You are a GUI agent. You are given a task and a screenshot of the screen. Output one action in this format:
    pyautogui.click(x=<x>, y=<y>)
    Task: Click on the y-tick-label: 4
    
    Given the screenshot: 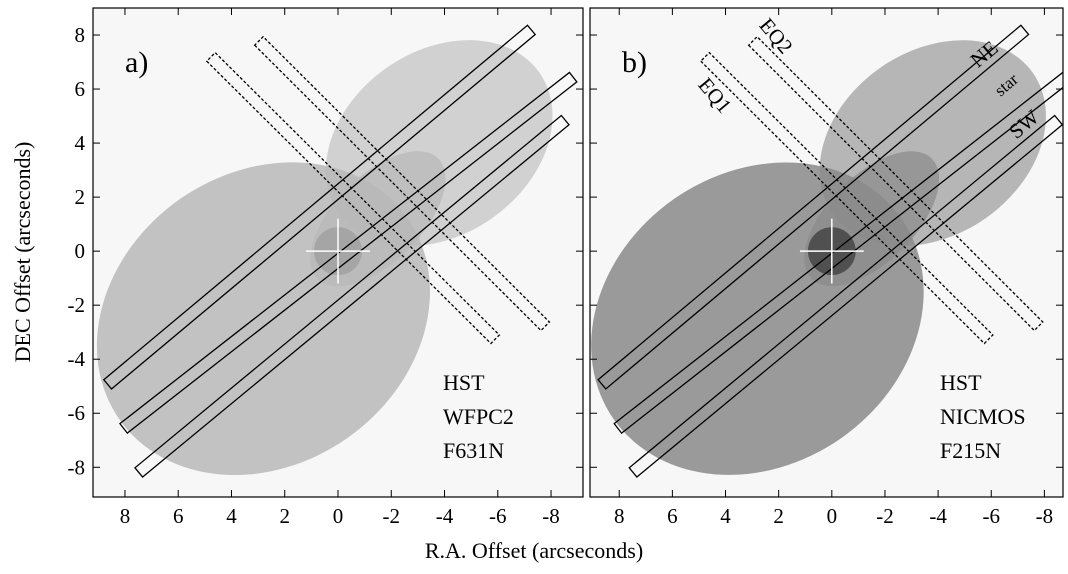 What is the action you would take?
    pyautogui.click(x=80, y=143)
    